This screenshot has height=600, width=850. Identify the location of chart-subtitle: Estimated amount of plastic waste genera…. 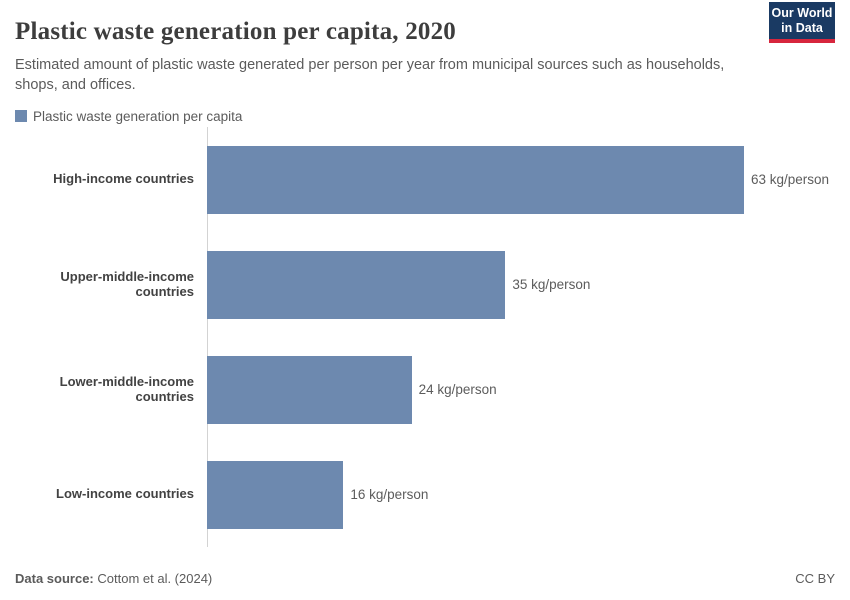
(370, 75).